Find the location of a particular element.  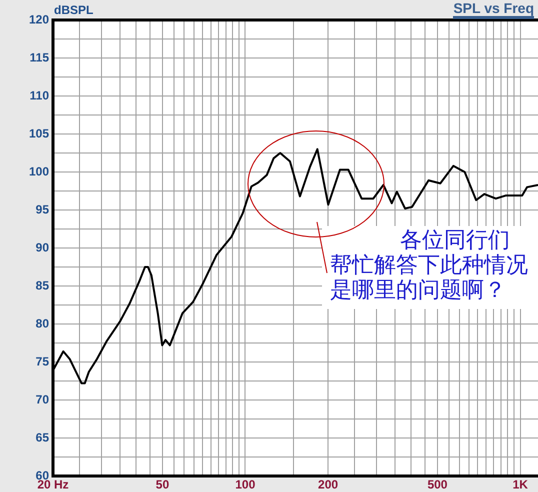

x-tick-label: 200 is located at coordinates (328, 485).